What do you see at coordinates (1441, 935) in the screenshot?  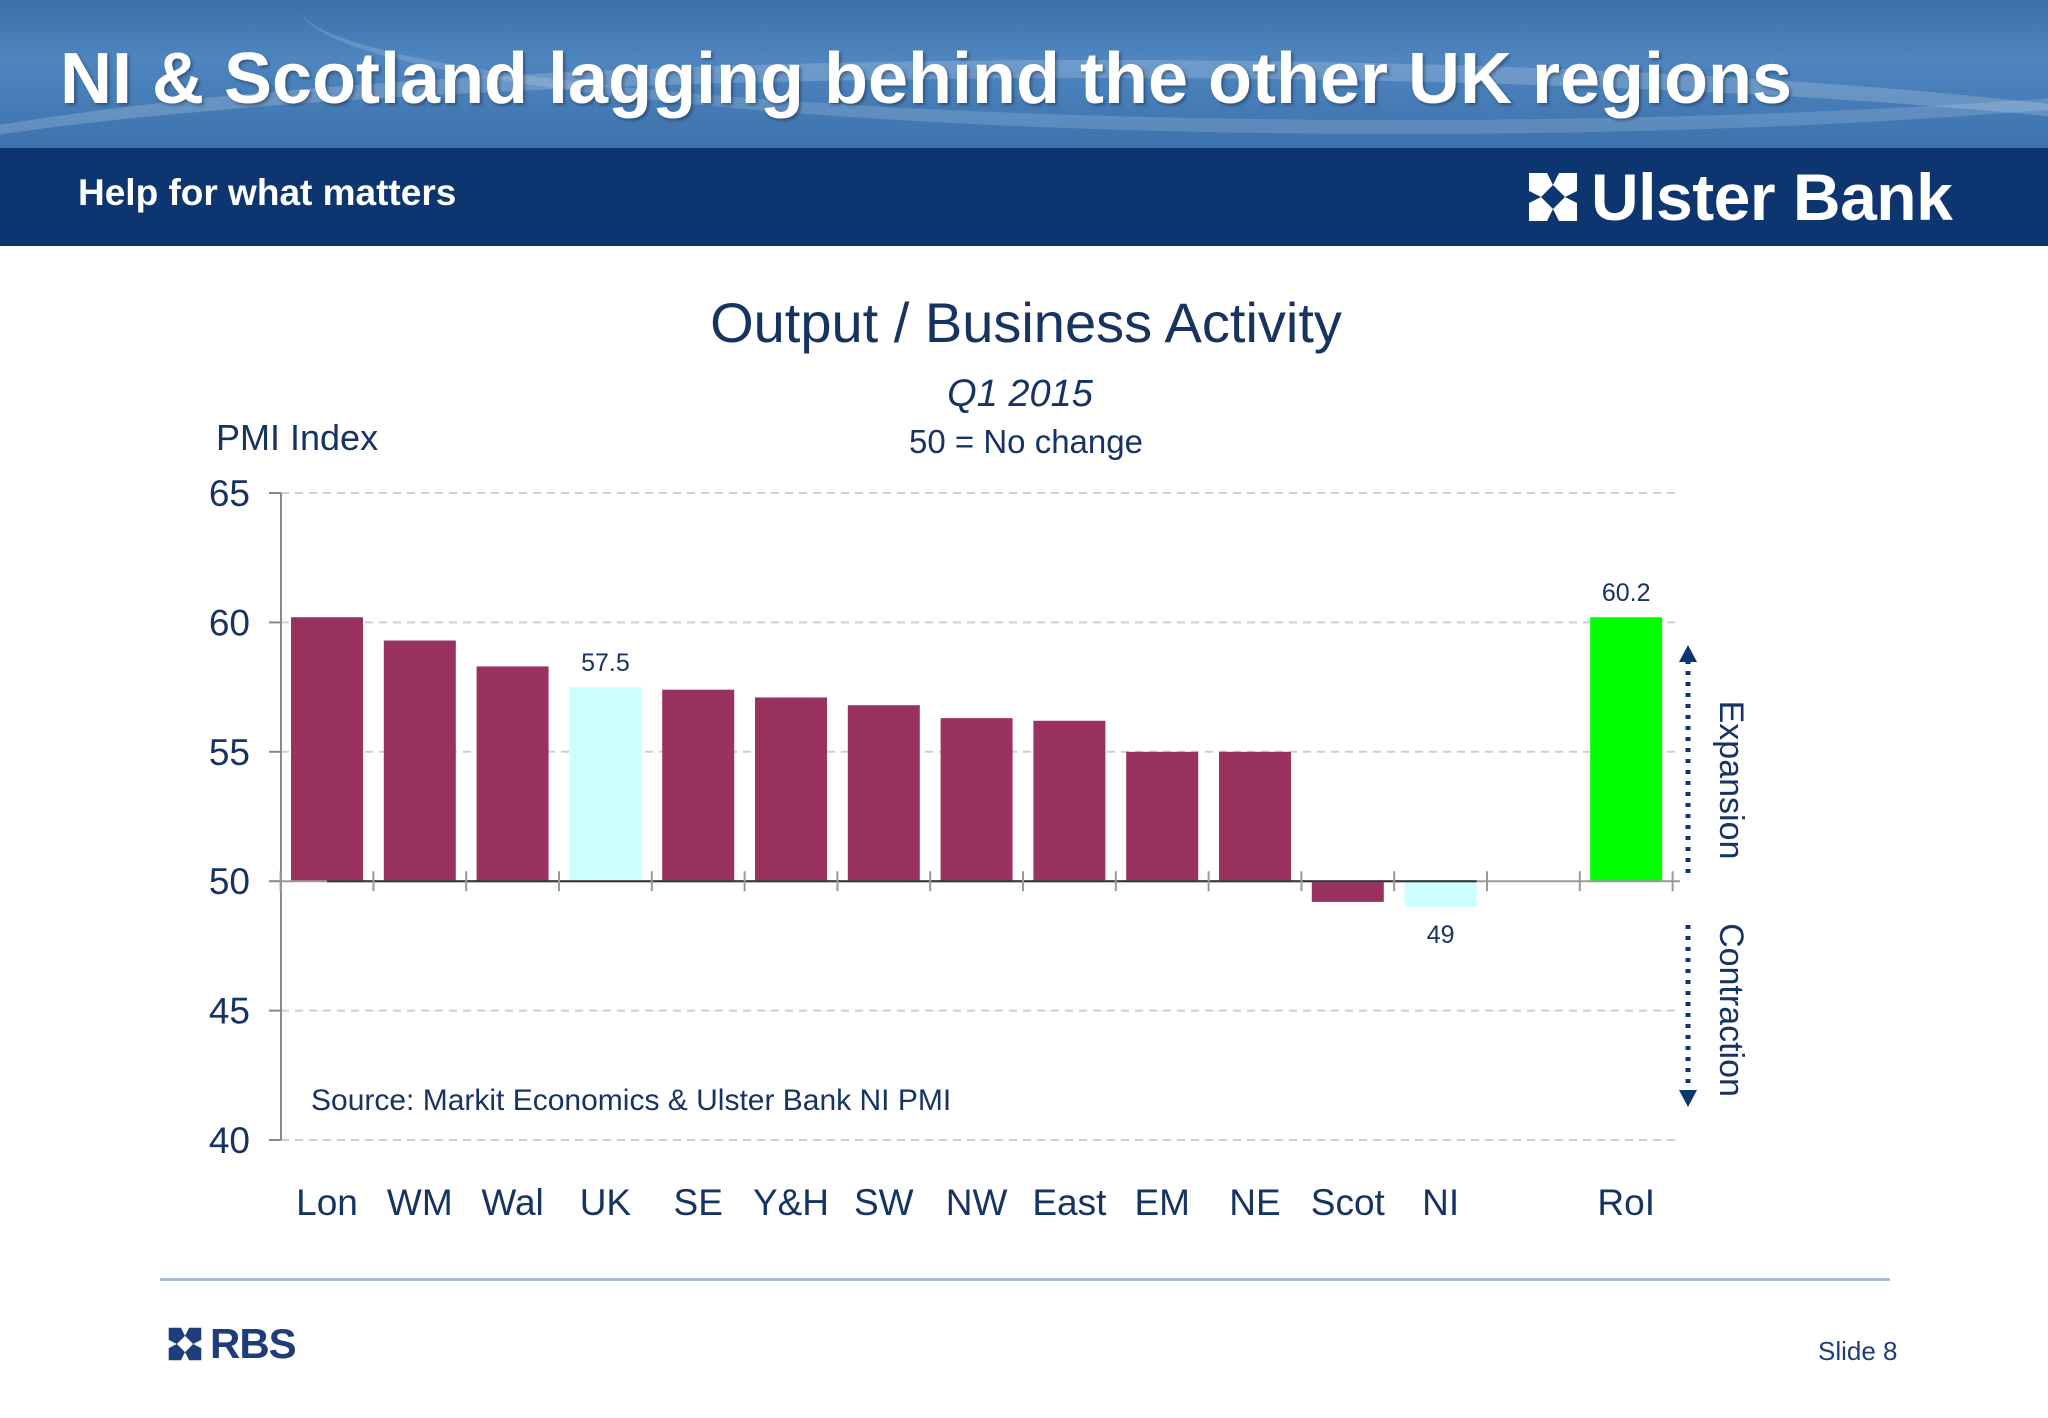 I see `data-label: 49` at bounding box center [1441, 935].